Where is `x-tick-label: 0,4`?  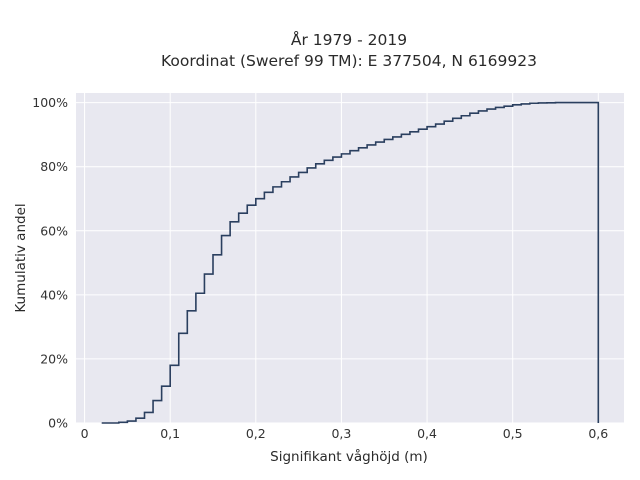 x-tick-label: 0,4 is located at coordinates (427, 433).